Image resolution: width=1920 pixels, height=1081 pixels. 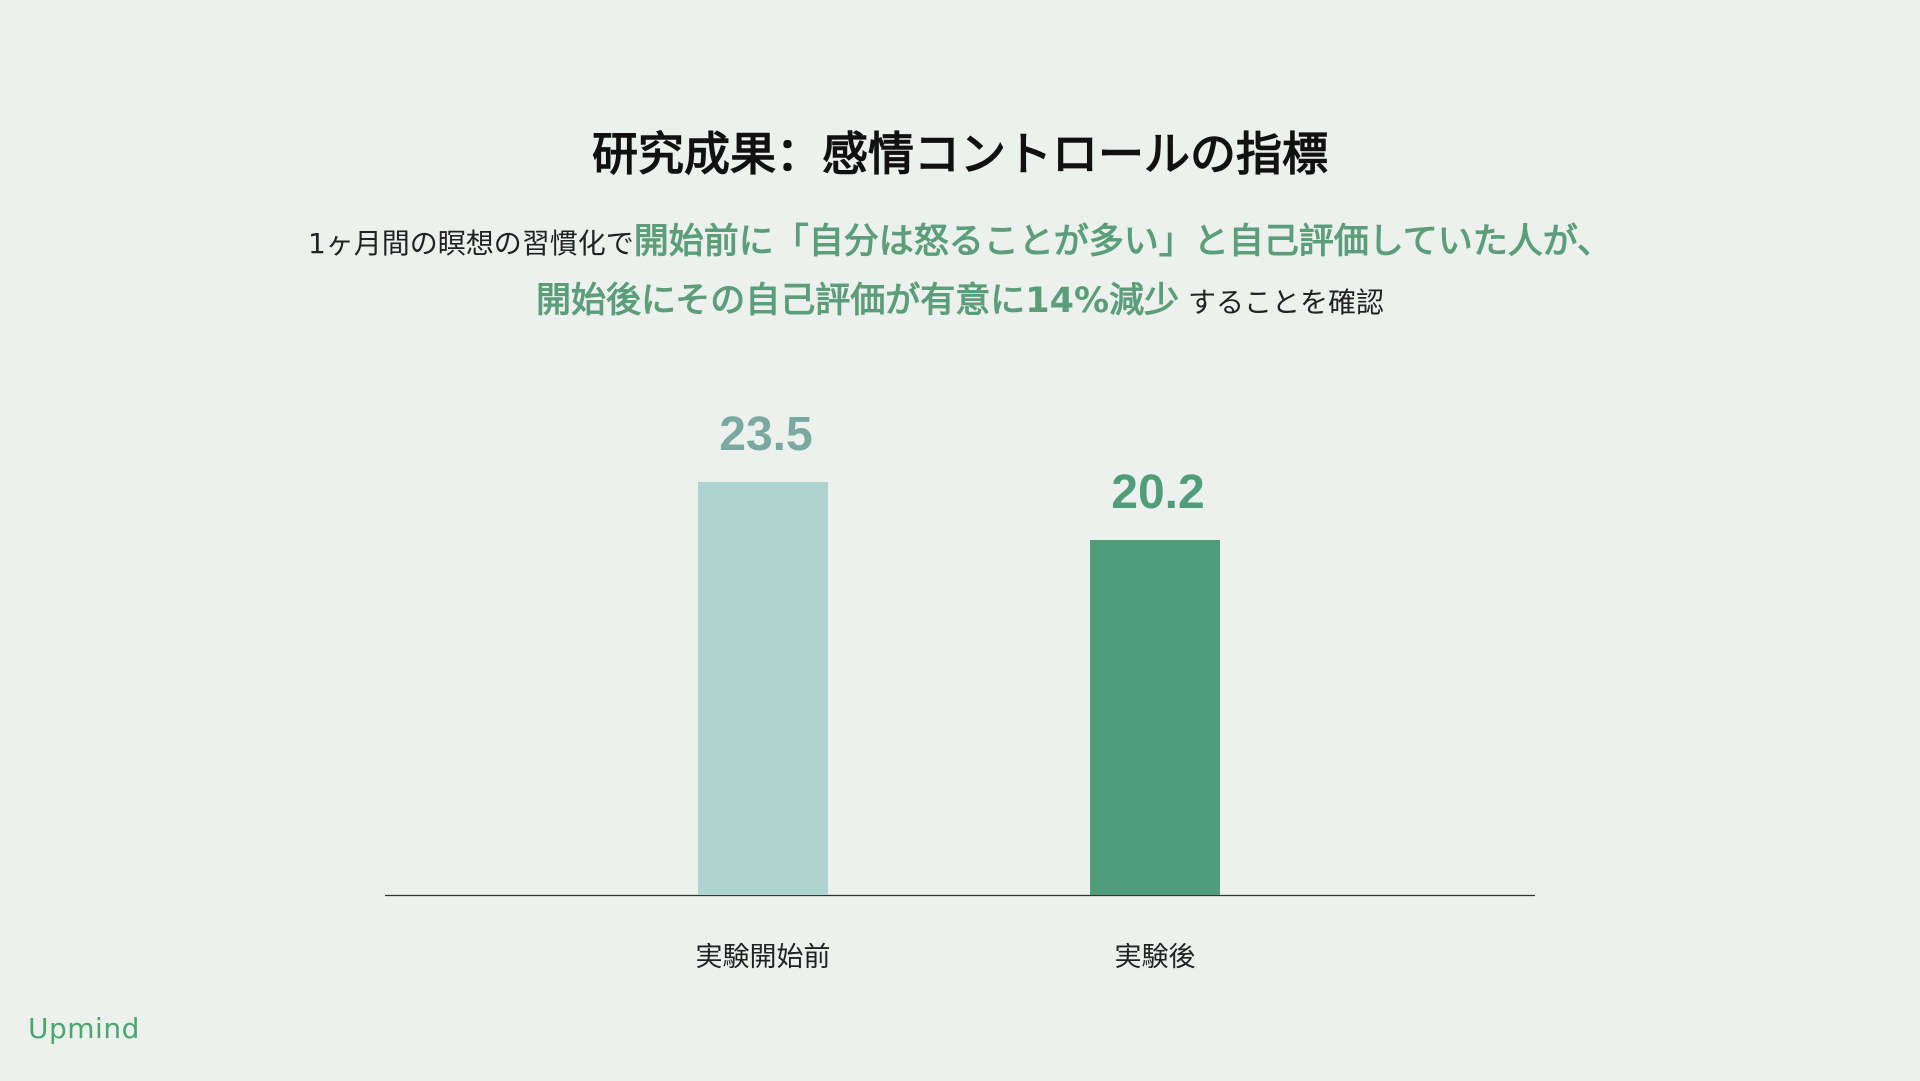 I want to click on subtitle-line-2: 開始後にその自己評価が有意に14%減少 することを確認, so click(x=960, y=304).